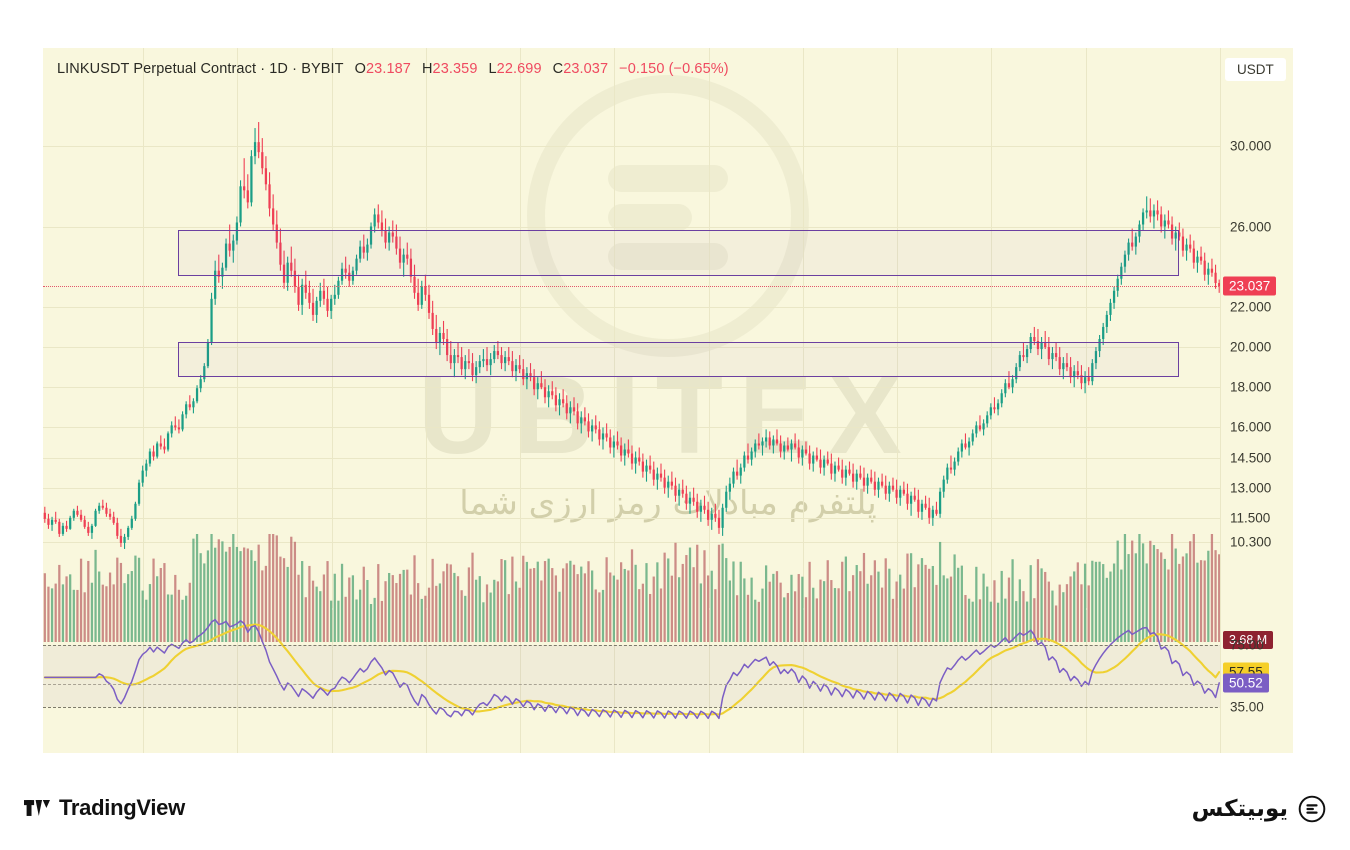  I want to click on price-axis-tick: 16.000, so click(1251, 427).